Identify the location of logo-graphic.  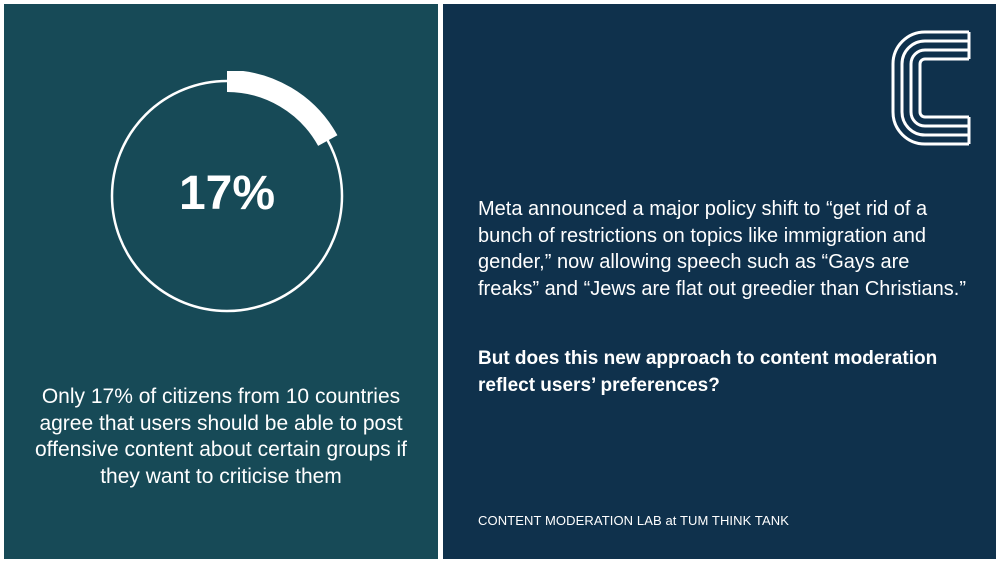
(931, 88).